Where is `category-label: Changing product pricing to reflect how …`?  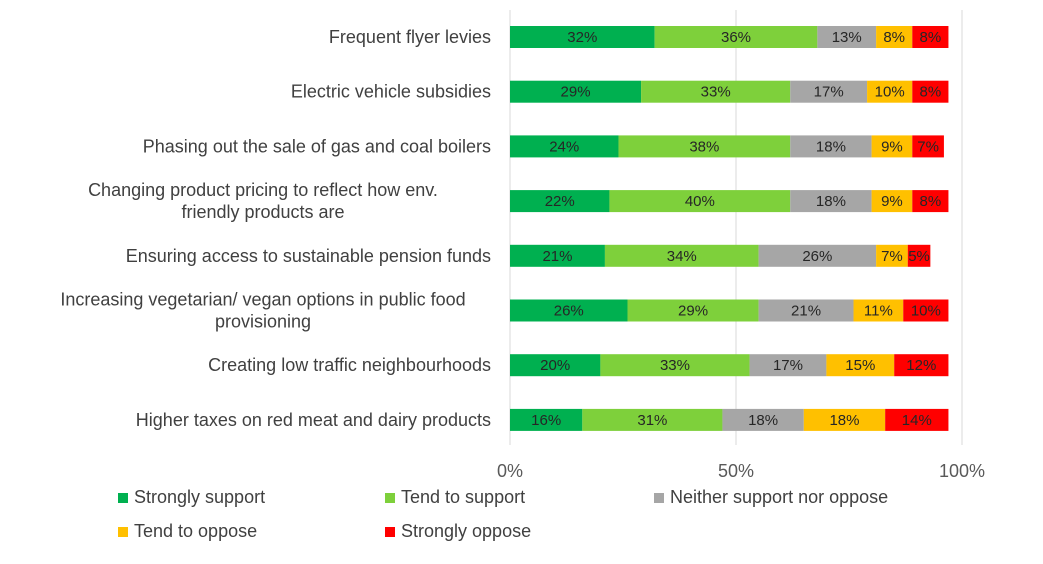 category-label: Changing product pricing to reflect how … is located at coordinates (263, 201).